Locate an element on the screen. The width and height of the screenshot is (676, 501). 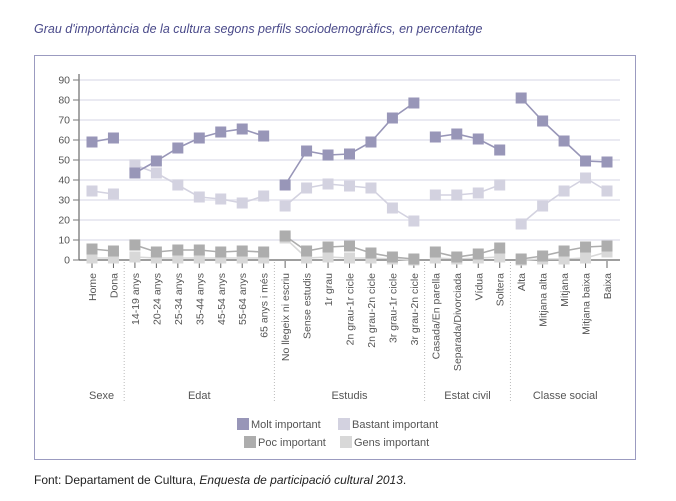
y-tick-label: 60 is located at coordinates (64, 141).